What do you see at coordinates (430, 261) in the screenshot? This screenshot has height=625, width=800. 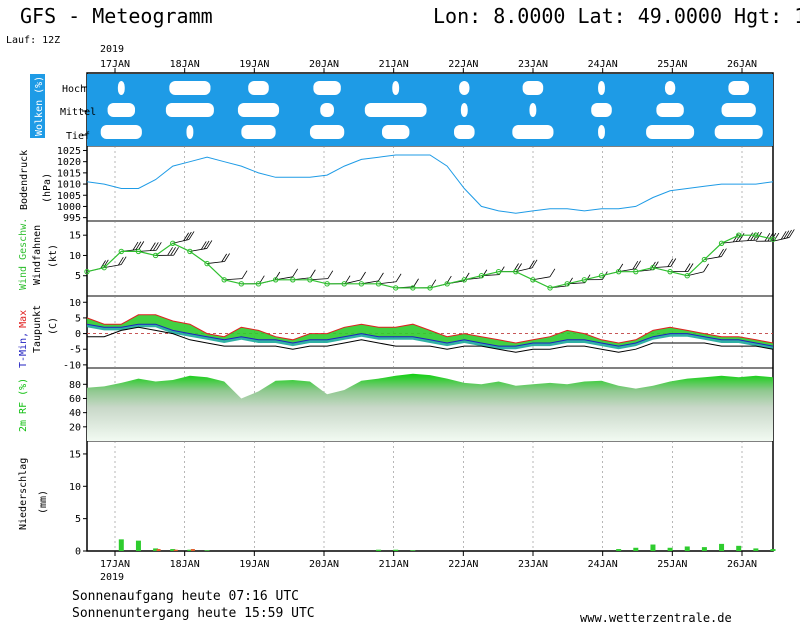 I see `wind-speed-line` at bounding box center [430, 261].